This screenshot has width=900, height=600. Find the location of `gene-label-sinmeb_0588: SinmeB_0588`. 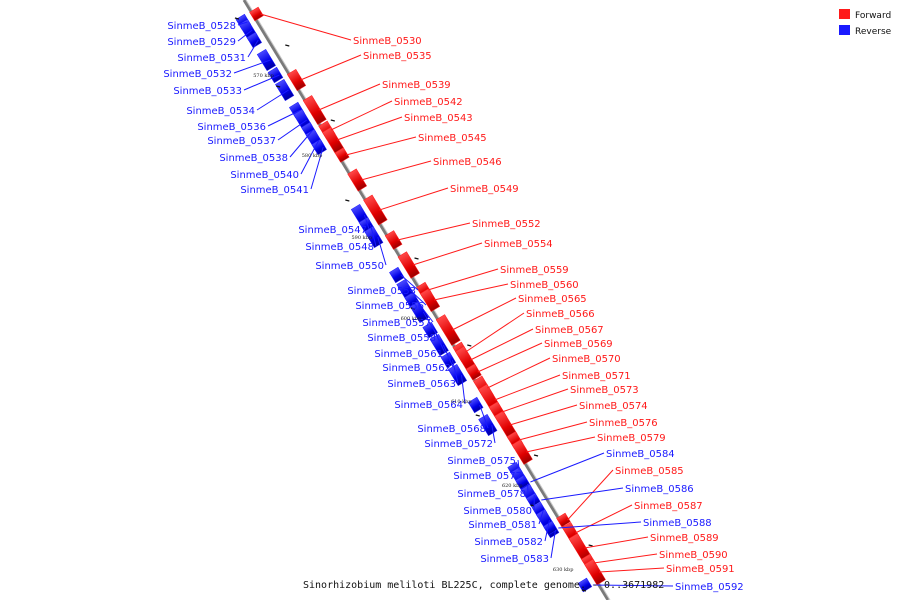

gene-label-sinmeb_0588: SinmeB_0588 is located at coordinates (677, 523).